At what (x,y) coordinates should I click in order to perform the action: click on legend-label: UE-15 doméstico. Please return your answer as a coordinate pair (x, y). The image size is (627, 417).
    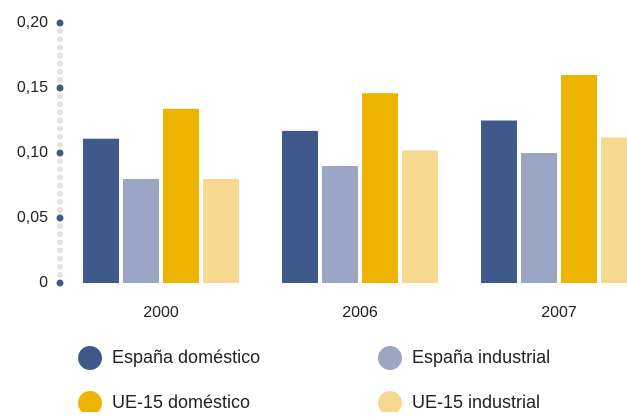
    Looking at the image, I should click on (181, 402).